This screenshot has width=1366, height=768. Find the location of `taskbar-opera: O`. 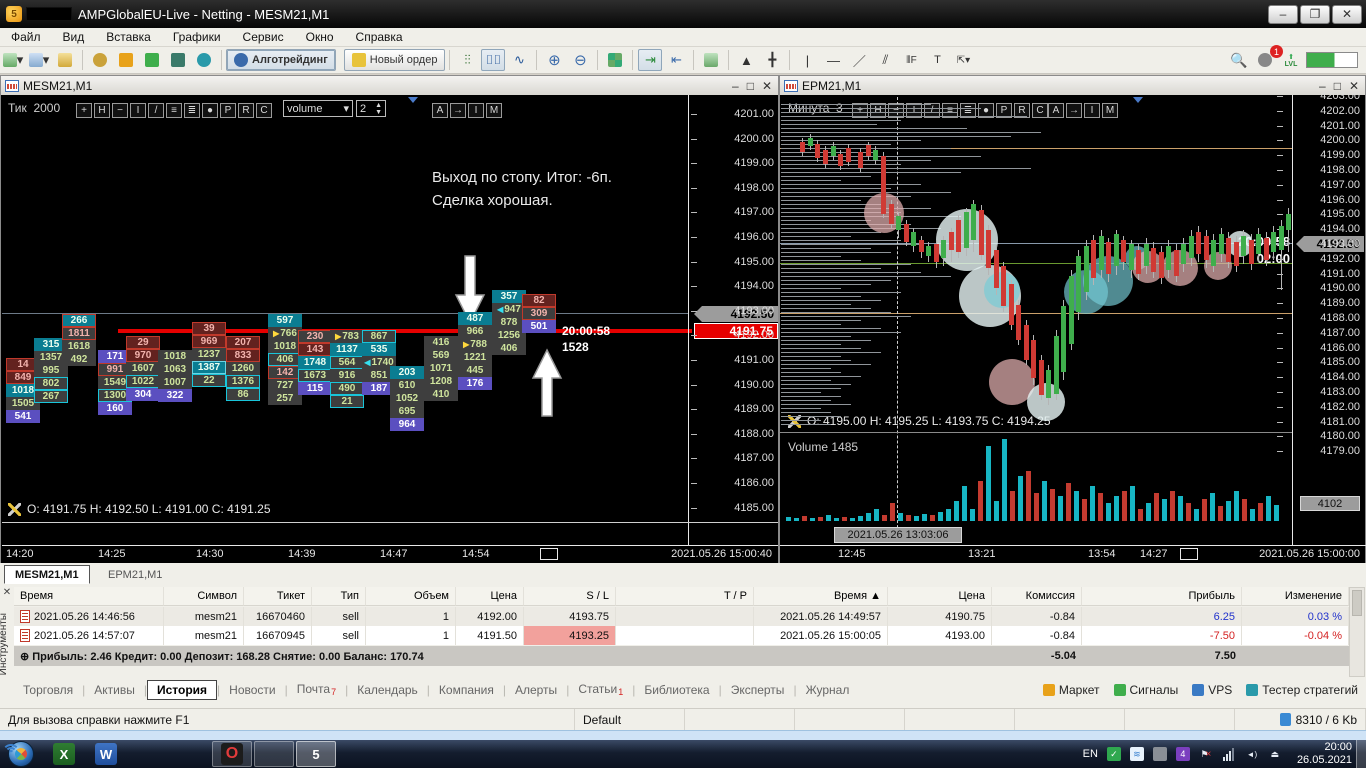

taskbar-opera: O is located at coordinates (232, 754).